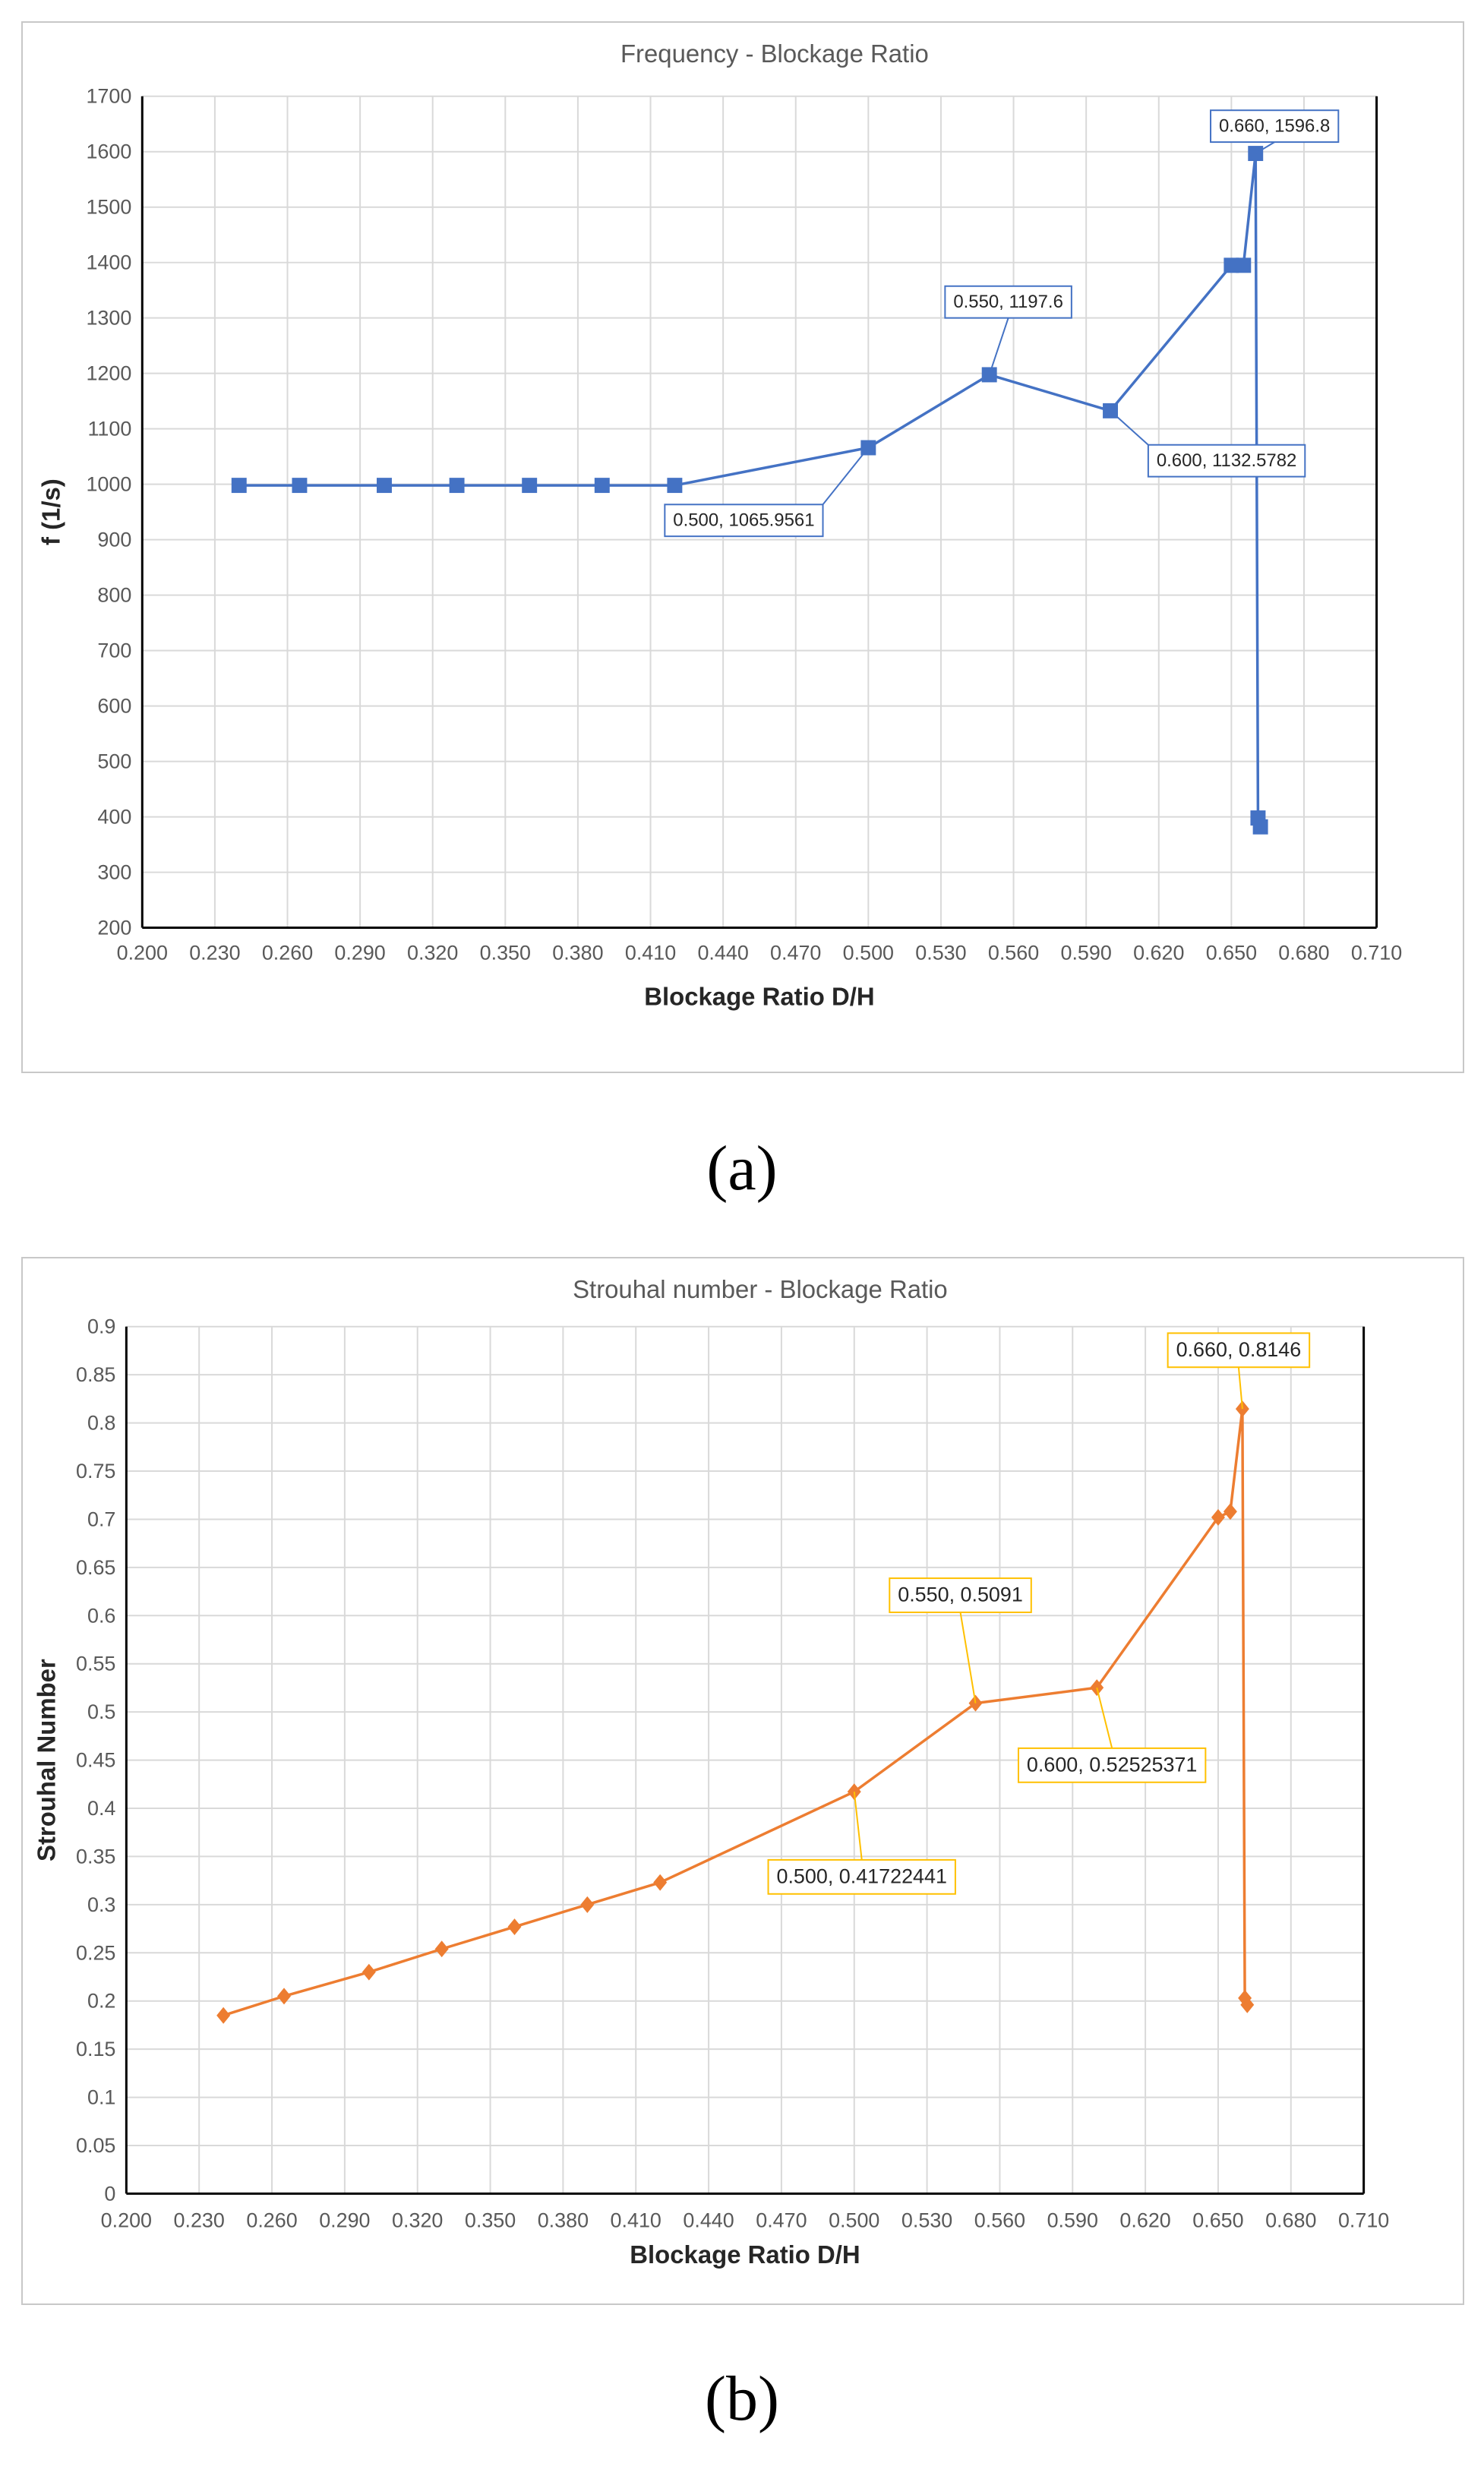 This screenshot has width=1484, height=2466. Describe the element at coordinates (95, 1664) in the screenshot. I see `chart-b-y-tick-label: 0.55` at that location.